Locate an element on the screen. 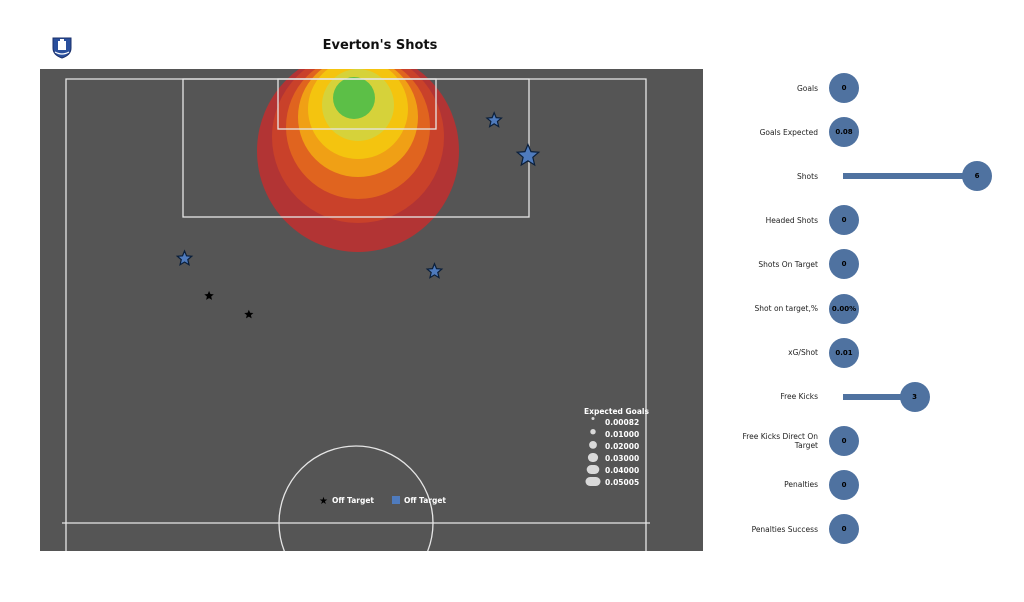 The width and height of the screenshot is (1024, 602). shot-markers is located at coordinates (358, 215).